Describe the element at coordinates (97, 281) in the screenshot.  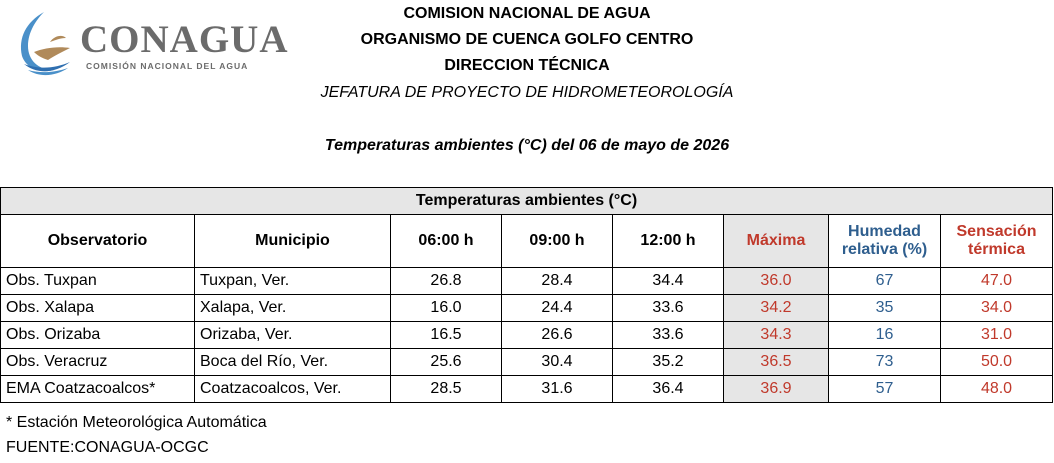
I see `cell-observatorio: Obs. Tuxpan` at that location.